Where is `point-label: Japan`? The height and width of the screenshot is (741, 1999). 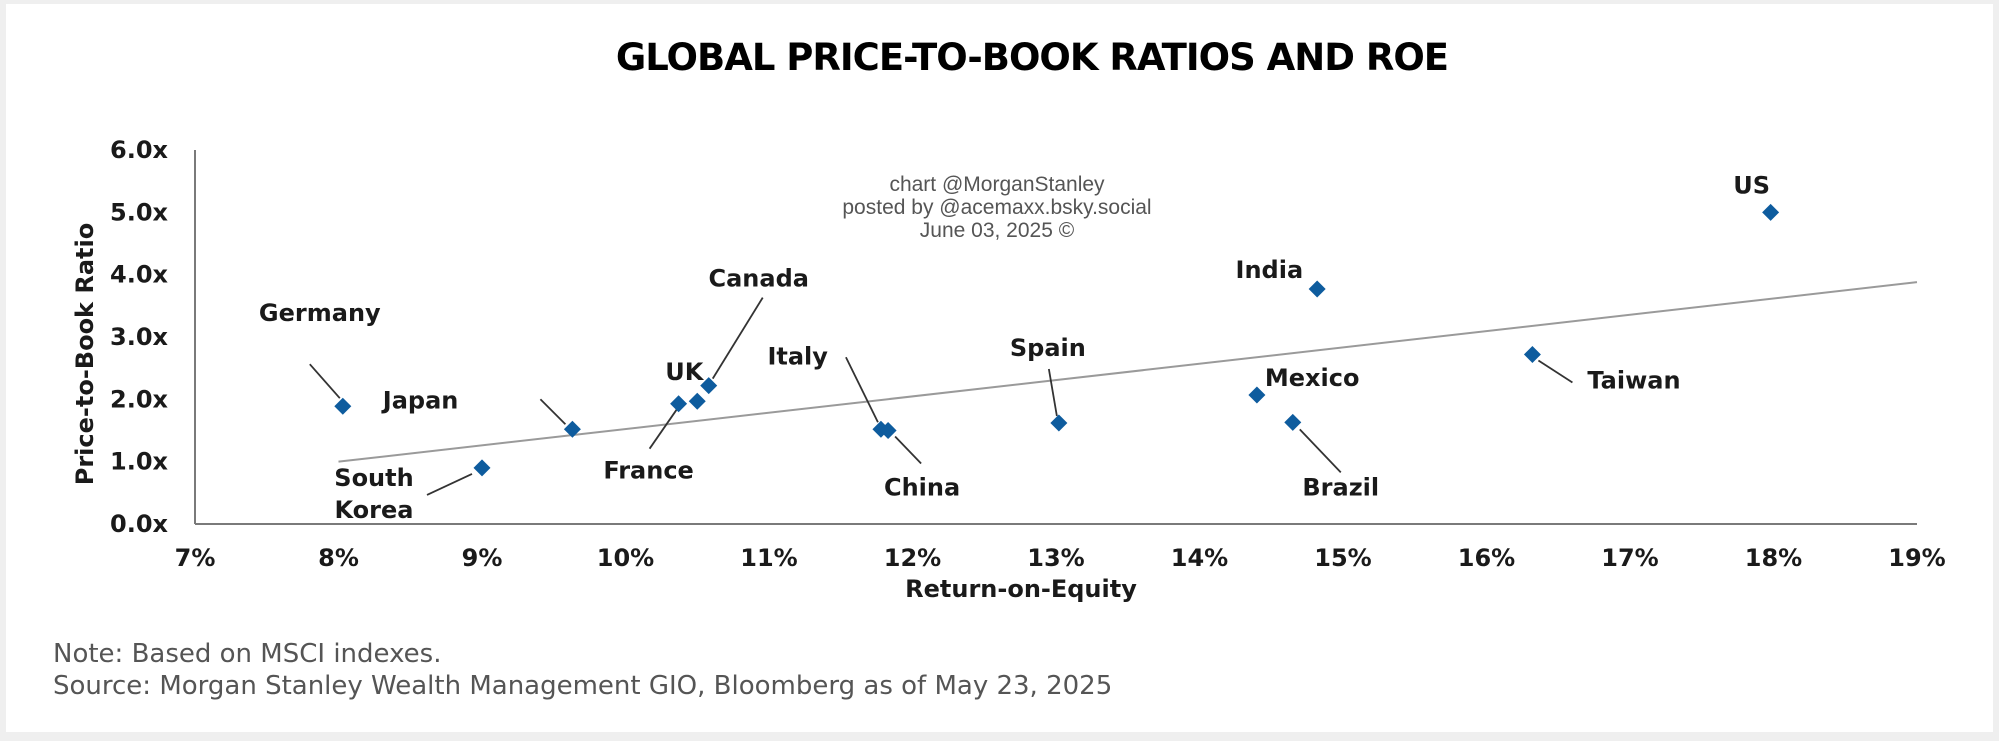 point-label: Japan is located at coordinates (420, 400).